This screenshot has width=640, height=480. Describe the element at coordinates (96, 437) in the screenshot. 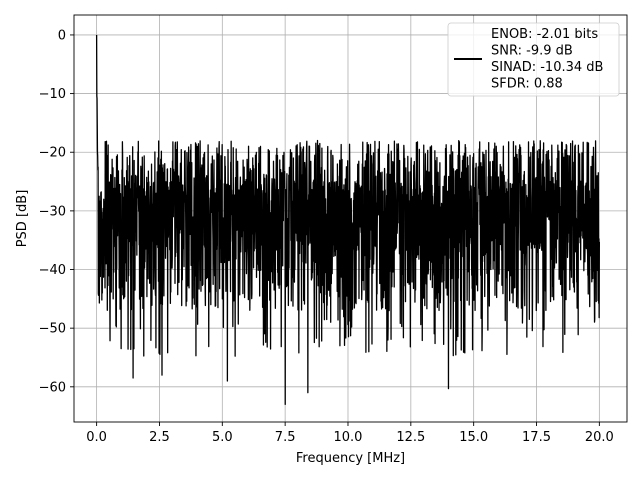

I see `x-tick-label: 0.0` at that location.